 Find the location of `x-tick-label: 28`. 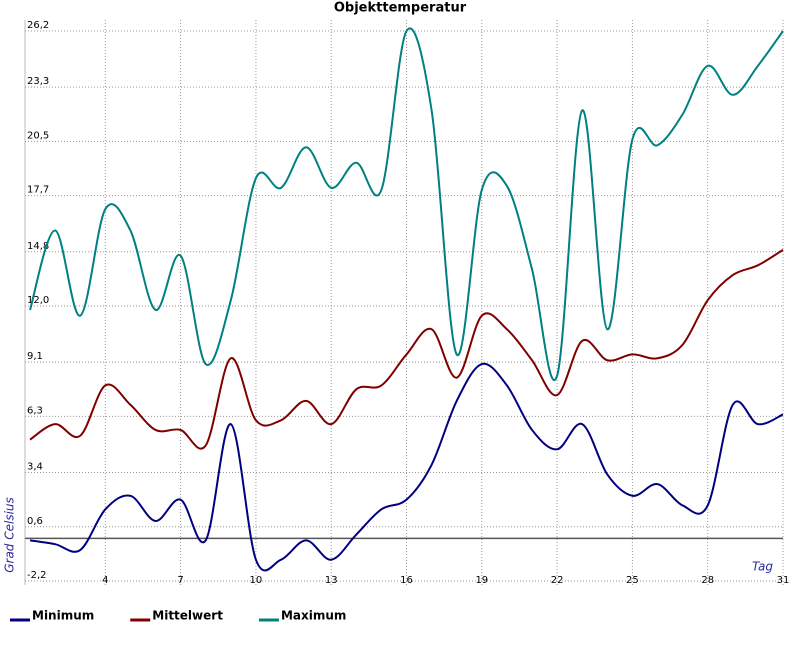

x-tick-label: 28 is located at coordinates (707, 580).